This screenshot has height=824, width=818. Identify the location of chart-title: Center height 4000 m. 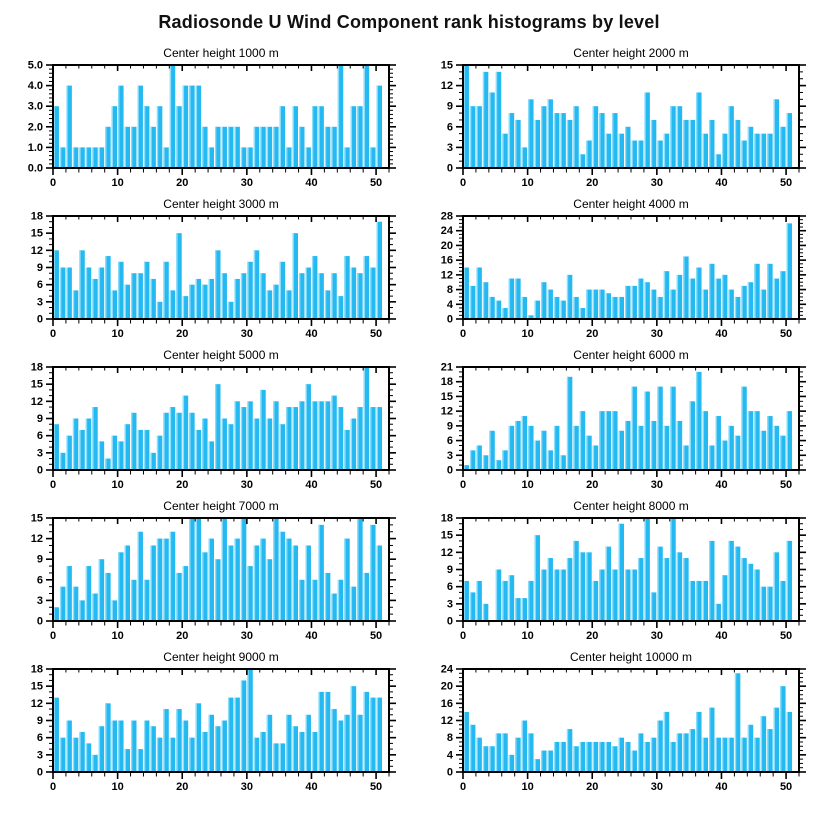
(630, 204).